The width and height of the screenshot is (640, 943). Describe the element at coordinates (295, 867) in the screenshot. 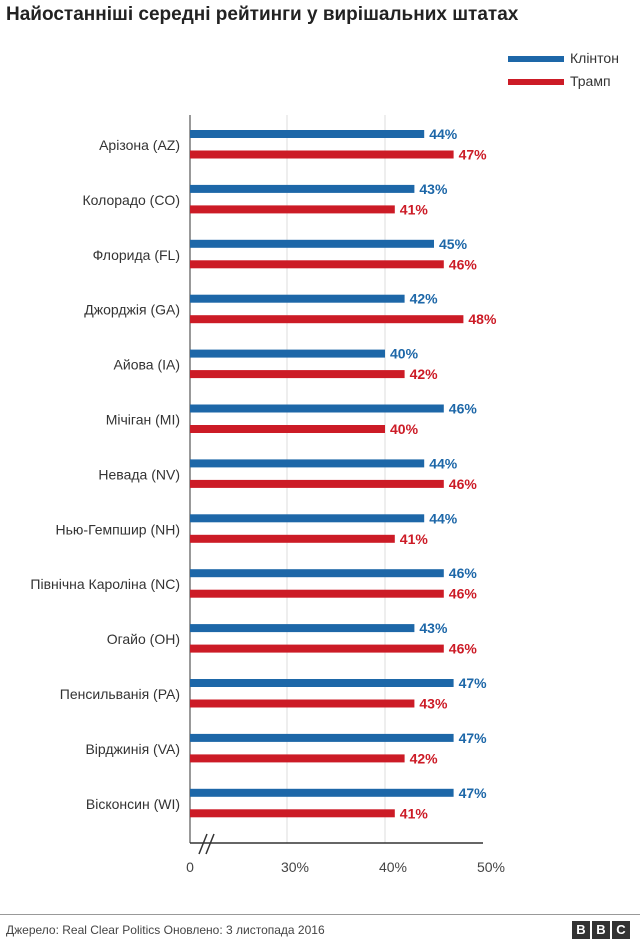

I see `x-tick-label: 30%` at that location.